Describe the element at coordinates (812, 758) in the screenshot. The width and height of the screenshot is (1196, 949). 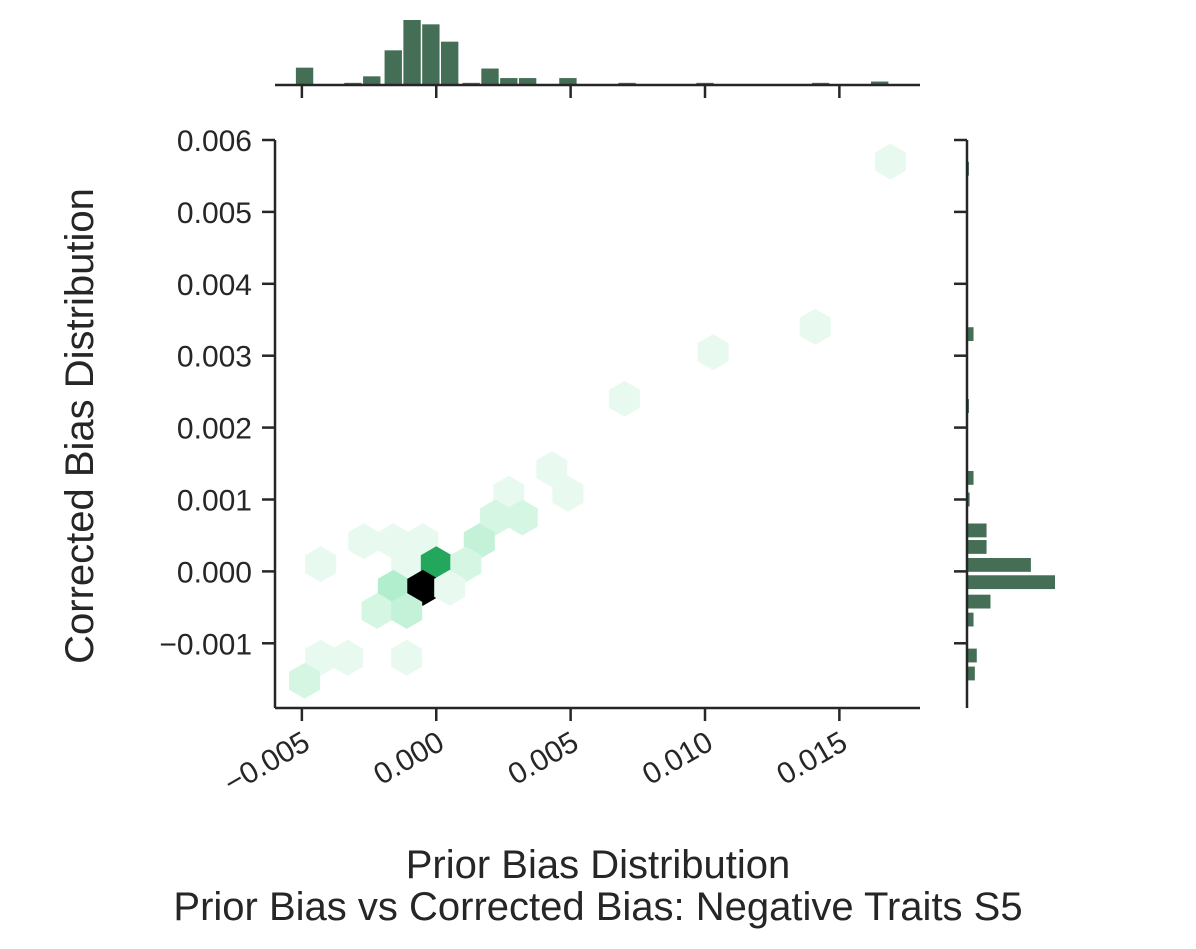
I see `x-tick-label: 0.015` at that location.